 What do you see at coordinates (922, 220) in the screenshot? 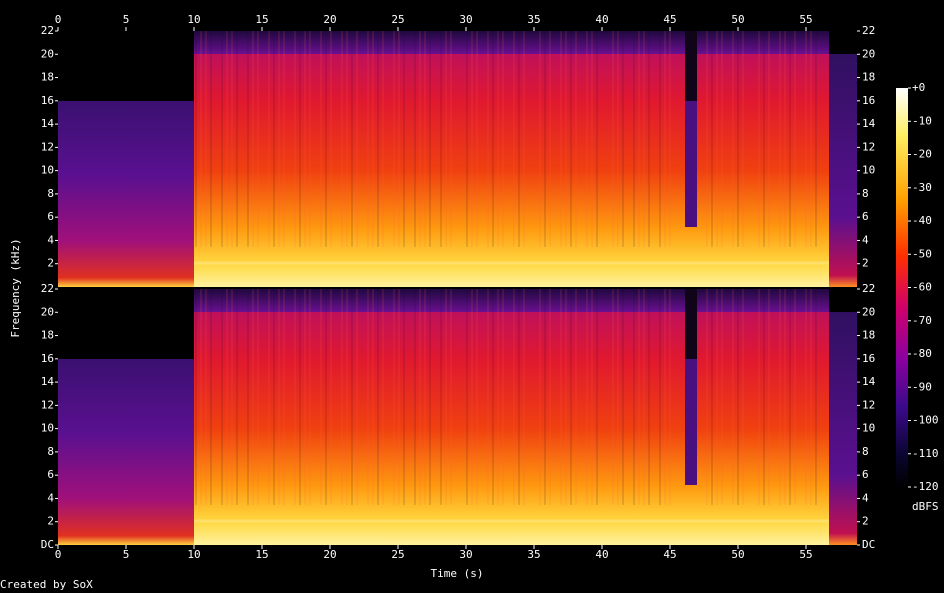
I see `colorbar-tick-label: -40` at bounding box center [922, 220].